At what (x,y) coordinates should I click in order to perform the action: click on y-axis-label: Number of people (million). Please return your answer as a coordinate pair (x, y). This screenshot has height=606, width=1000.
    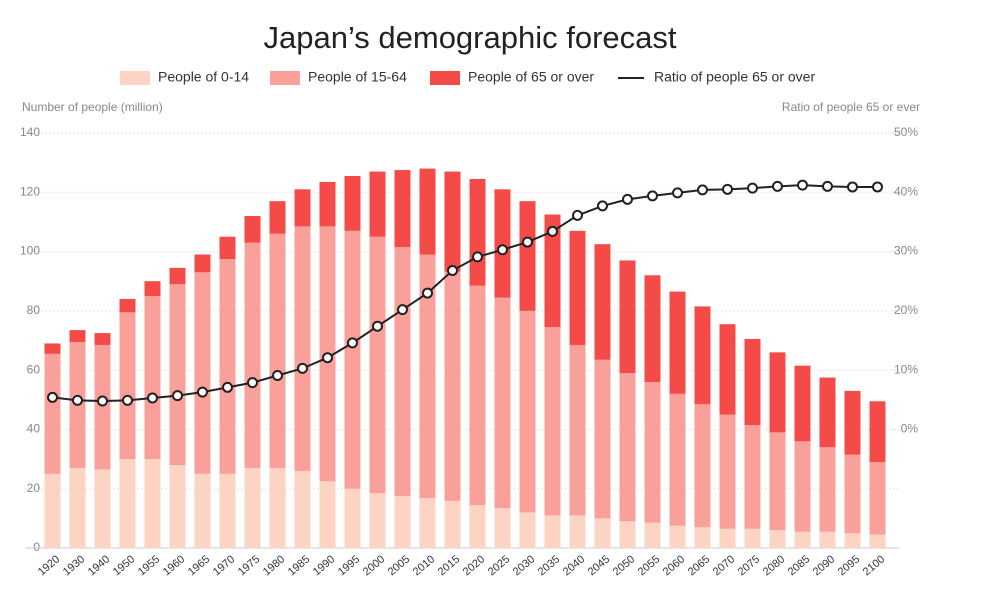
    Looking at the image, I should click on (92, 107).